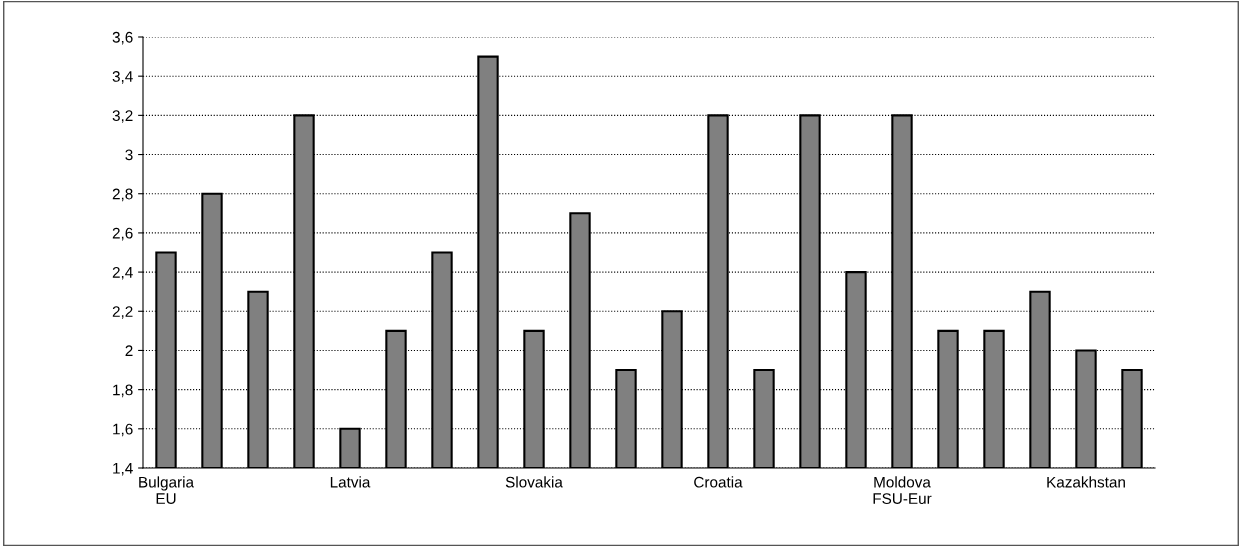  Describe the element at coordinates (718, 482) in the screenshot. I see `x-tick-label: Croatia` at that location.